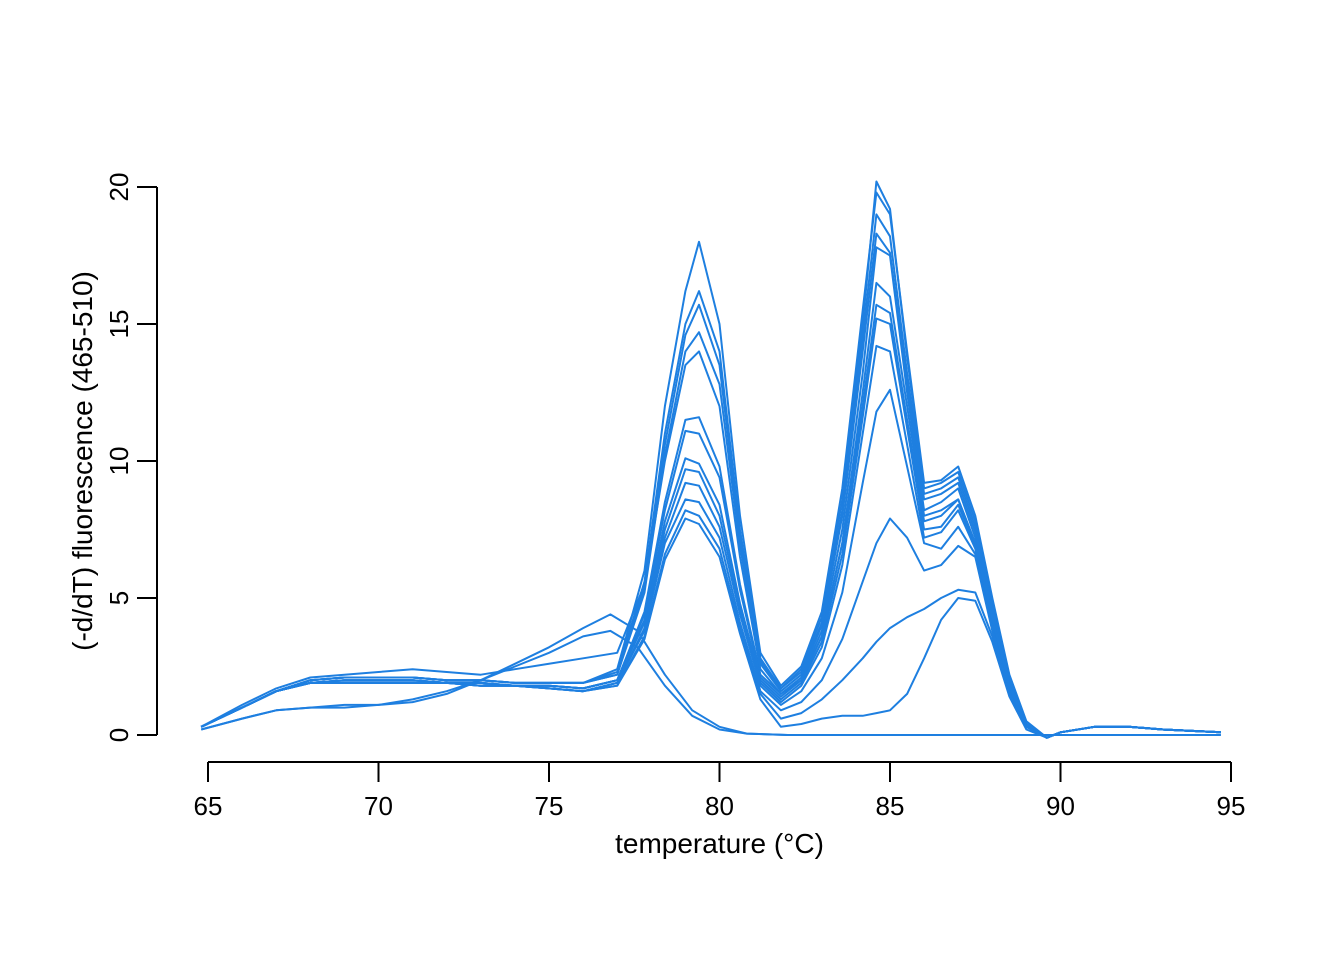  Describe the element at coordinates (119, 598) in the screenshot. I see `y-tick-label-5: 5` at that location.